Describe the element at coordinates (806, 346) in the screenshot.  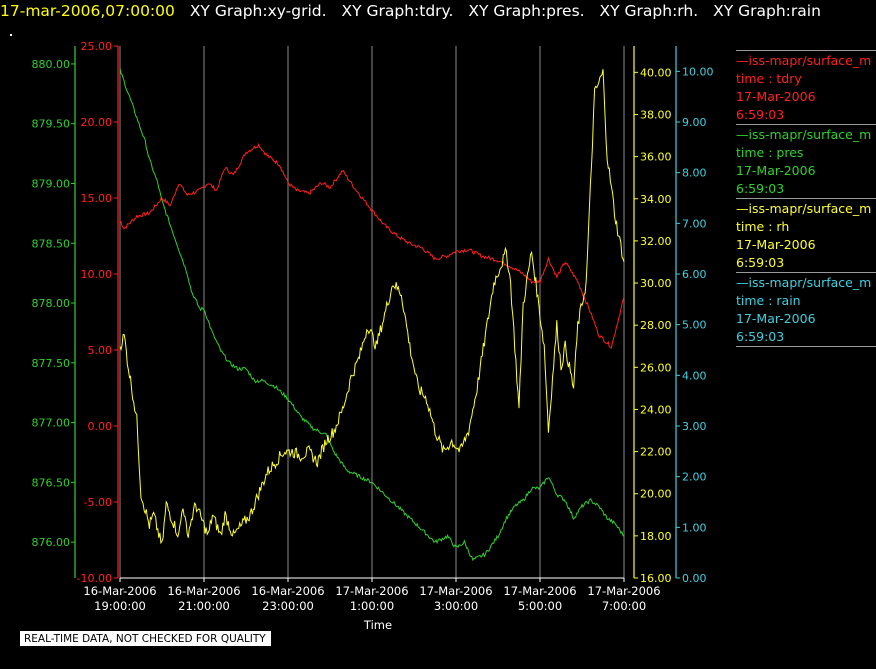
I see `legend-divider` at that location.